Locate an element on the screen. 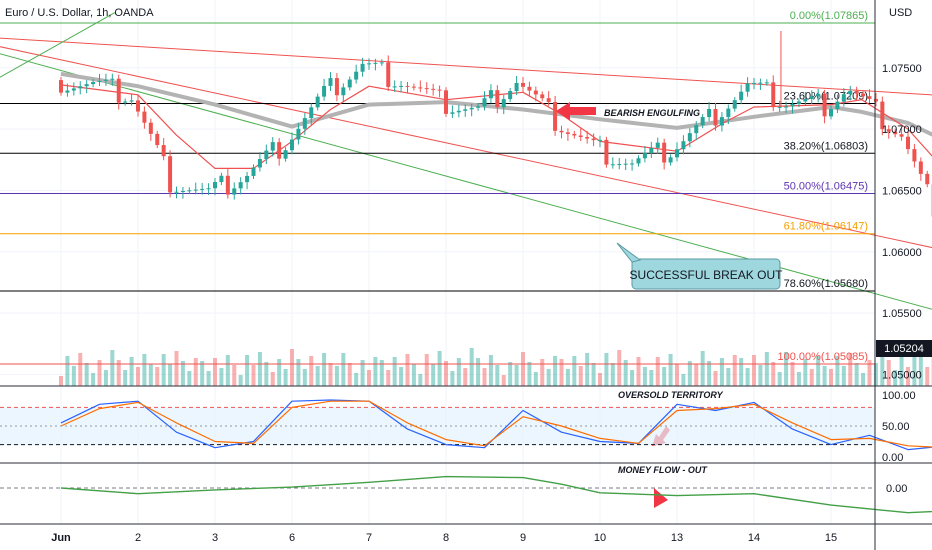  moneyflow-arrow-icon is located at coordinates (661, 498).